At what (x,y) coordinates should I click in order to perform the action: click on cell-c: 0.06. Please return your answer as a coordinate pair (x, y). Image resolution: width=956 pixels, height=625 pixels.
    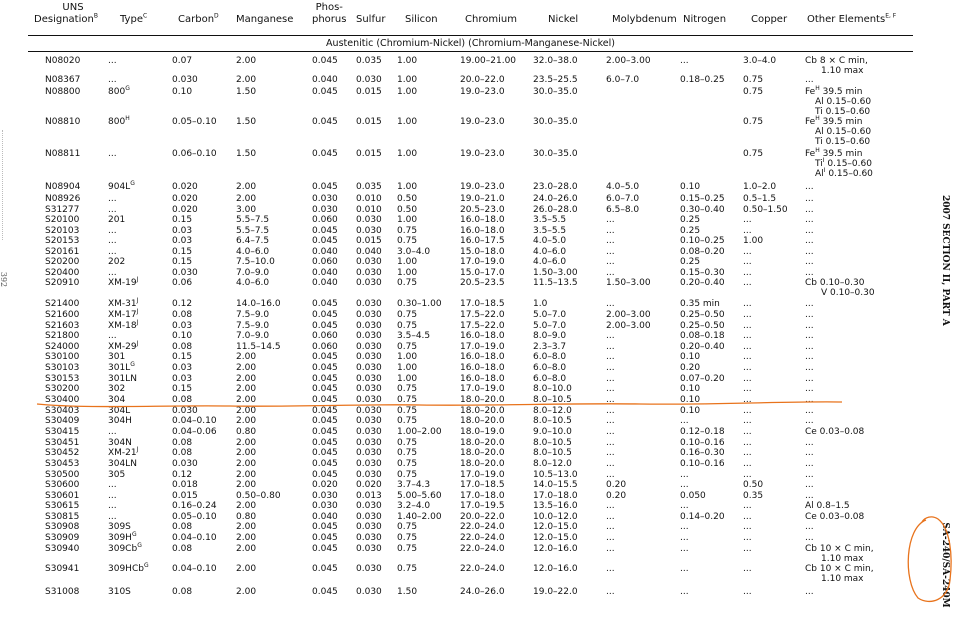
    Looking at the image, I should click on (182, 283).